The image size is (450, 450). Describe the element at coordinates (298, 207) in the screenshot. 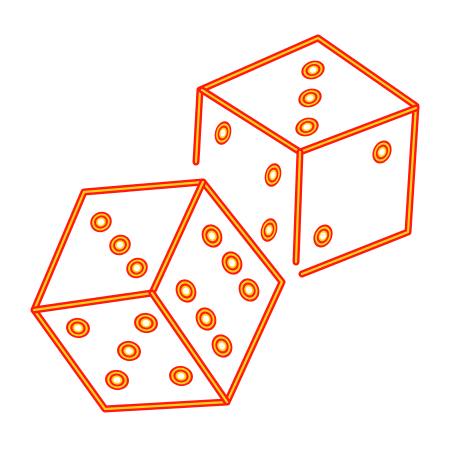

I see `back-die-vertical-edge` at that location.